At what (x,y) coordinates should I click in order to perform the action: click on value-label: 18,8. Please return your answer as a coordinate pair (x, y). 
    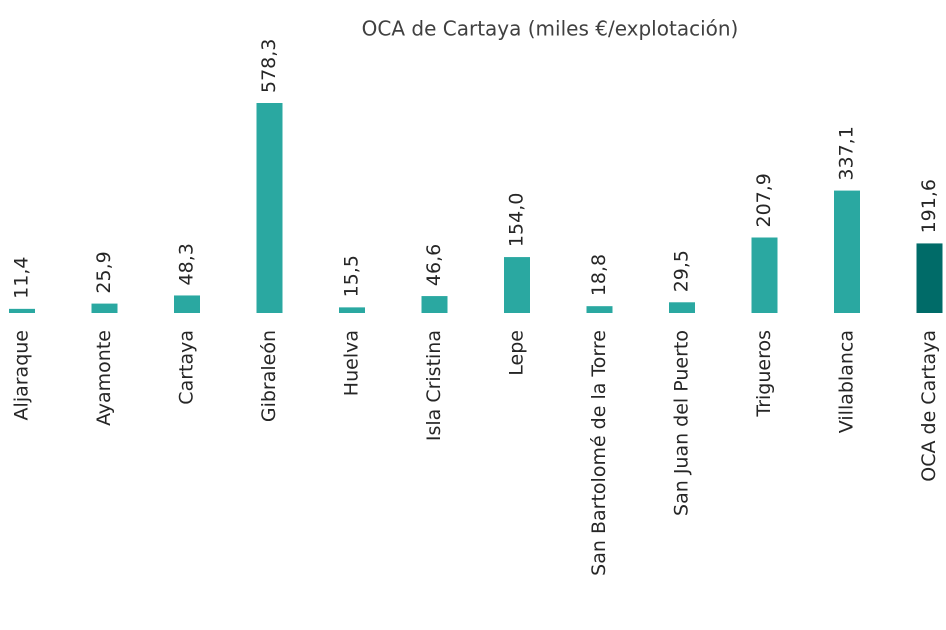
    Looking at the image, I should click on (599, 275).